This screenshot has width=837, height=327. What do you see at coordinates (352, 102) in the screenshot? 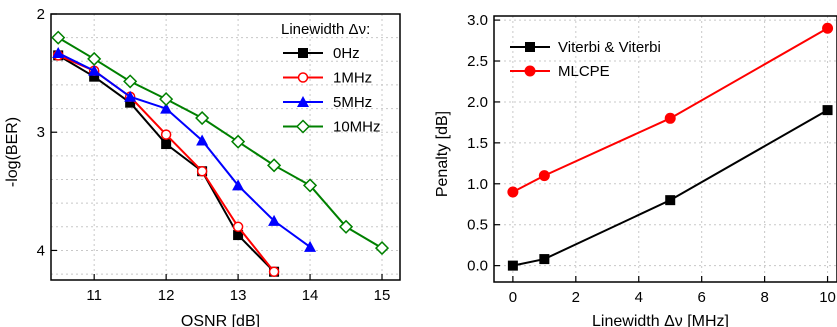
I see `legend-entry-label: 5MHz` at bounding box center [352, 102].